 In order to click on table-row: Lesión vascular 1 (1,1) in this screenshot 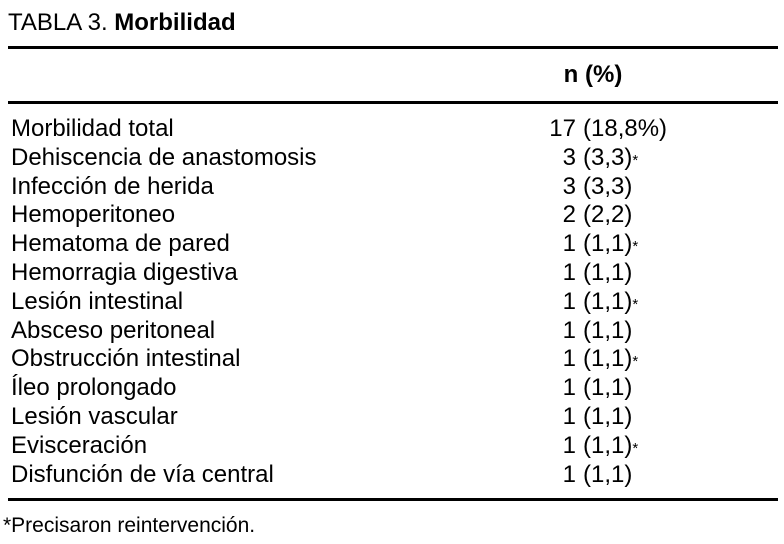, I will do `click(393, 417)`.